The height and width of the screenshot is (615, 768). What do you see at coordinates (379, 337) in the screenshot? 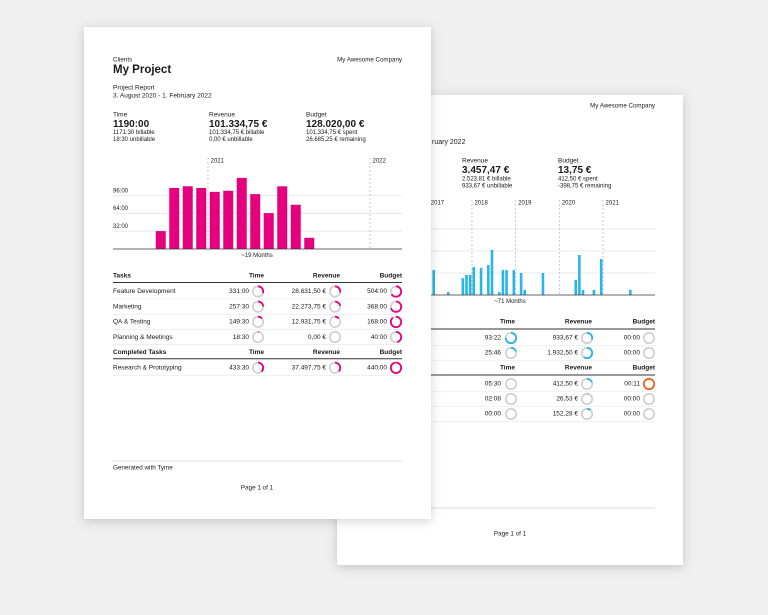
I see `table-cell: 40:00` at bounding box center [379, 337].